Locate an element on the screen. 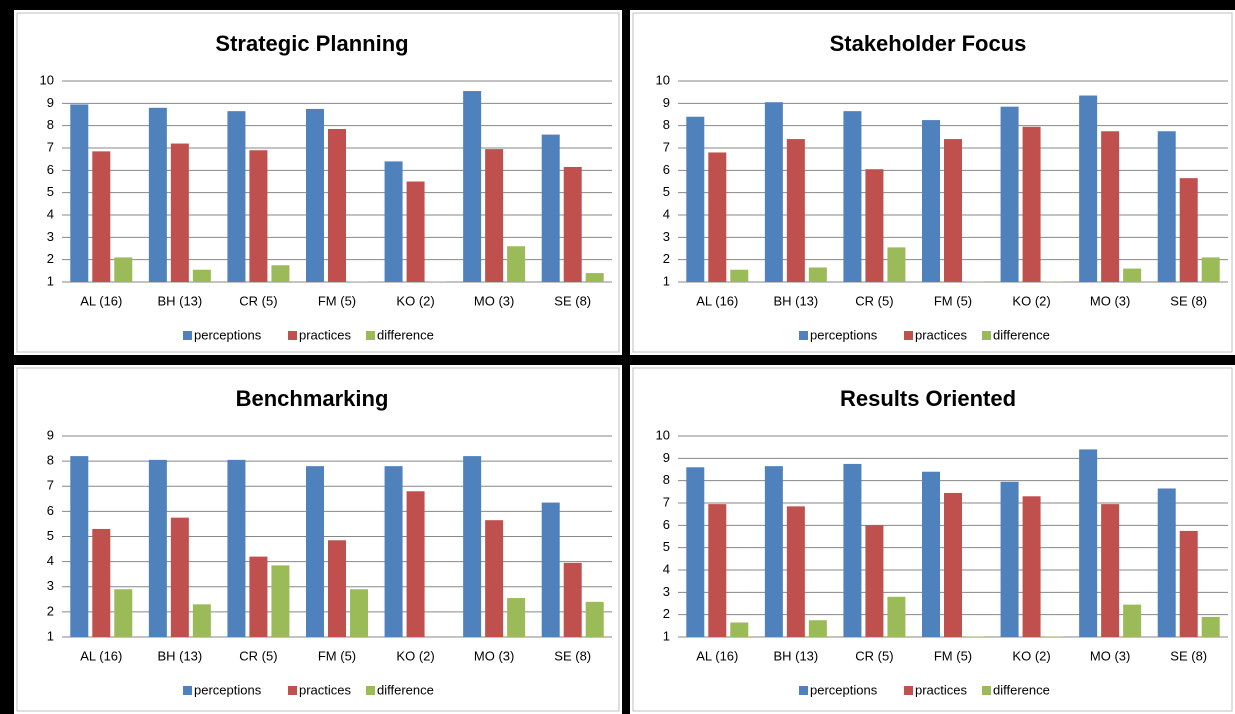 The height and width of the screenshot is (714, 1235). x-tick-label: SE (8) is located at coordinates (572, 300).